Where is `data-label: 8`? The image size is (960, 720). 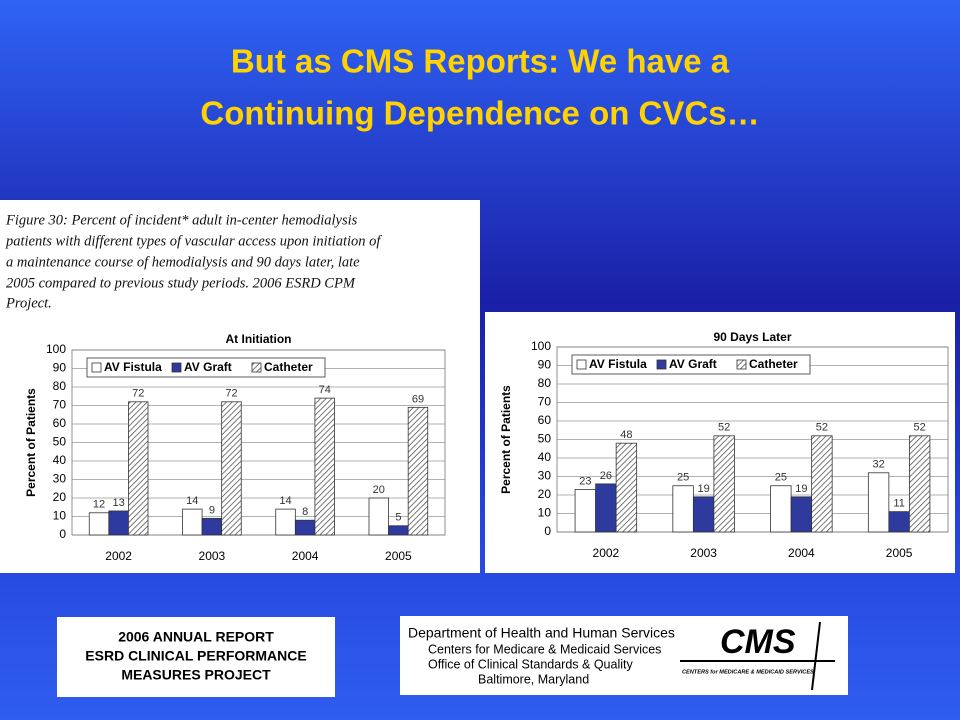
data-label: 8 is located at coordinates (305, 512).